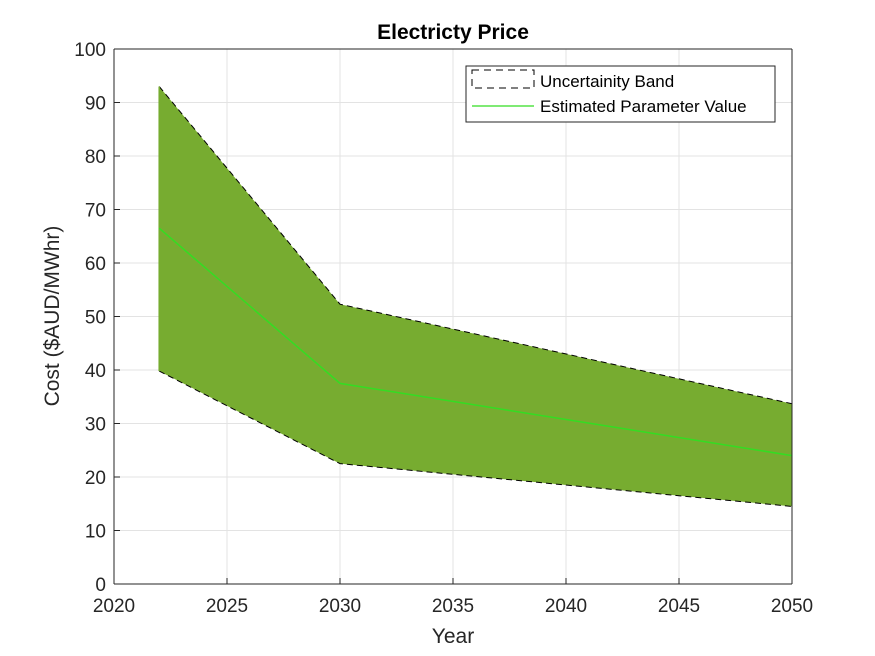 This screenshot has height=656, width=875. Describe the element at coordinates (114, 606) in the screenshot. I see `x-tick-label: 2020` at that location.